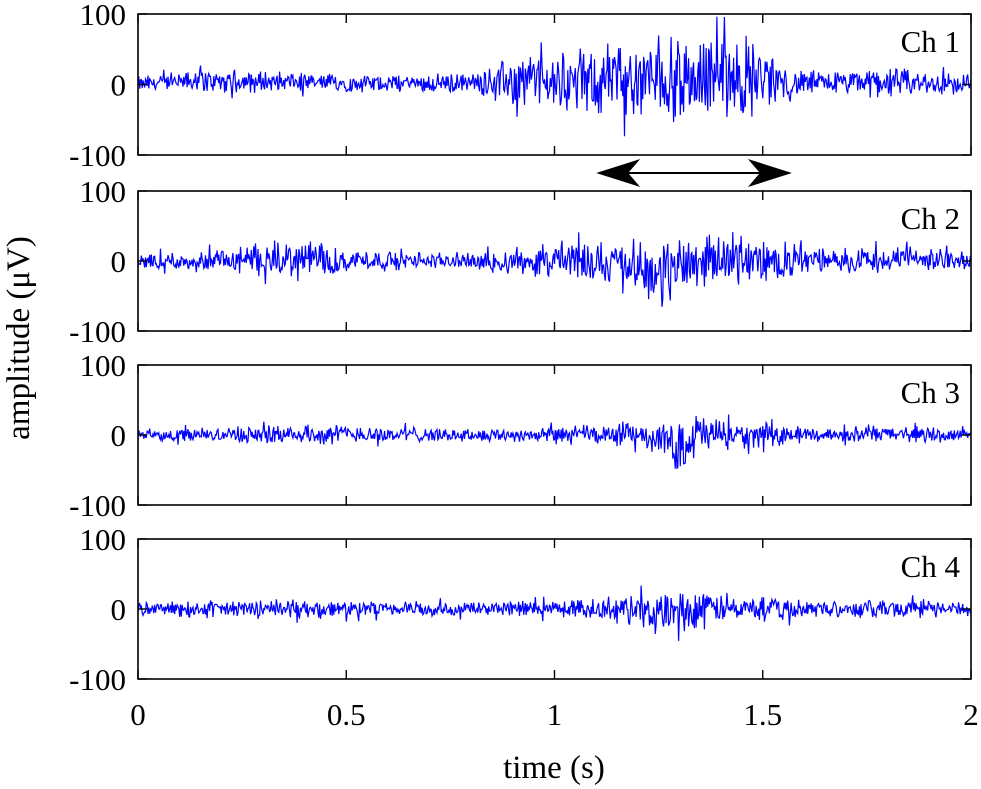 This screenshot has width=981, height=789. I want to click on channel-label: Ch 1, so click(930, 41).